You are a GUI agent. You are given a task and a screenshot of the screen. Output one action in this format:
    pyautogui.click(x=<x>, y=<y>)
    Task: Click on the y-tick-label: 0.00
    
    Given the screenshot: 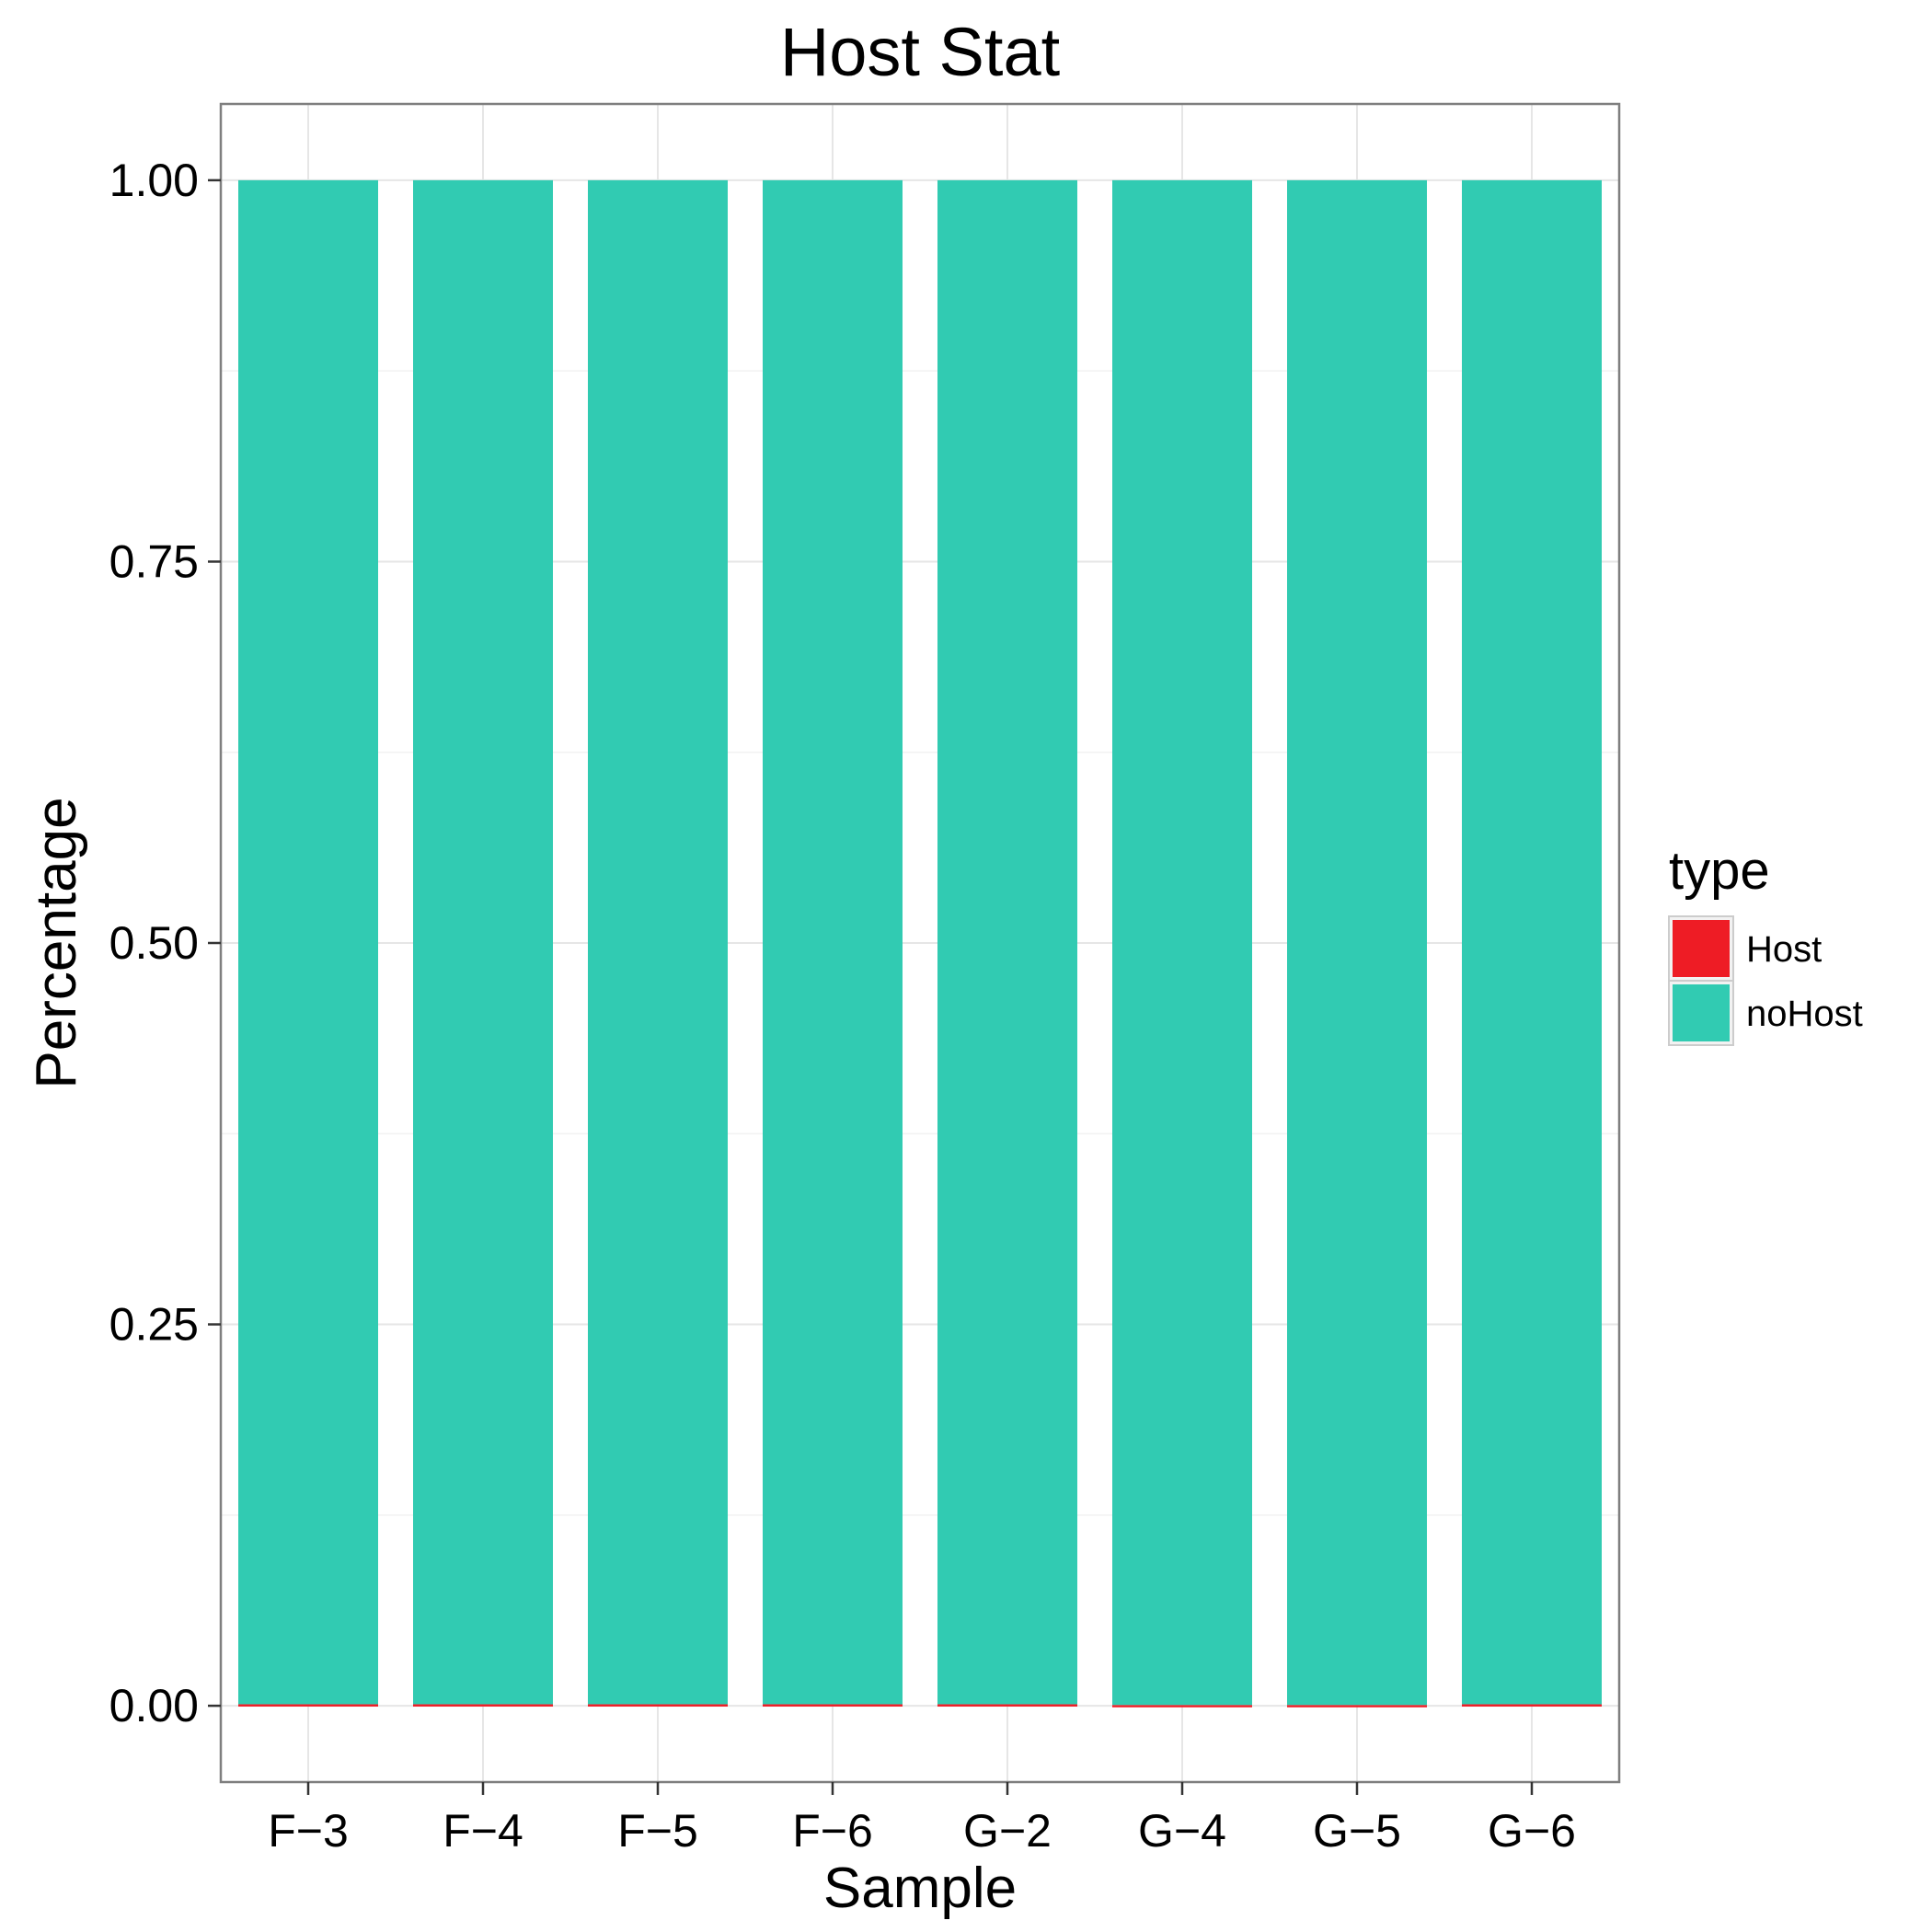 What is the action you would take?
    pyautogui.click(x=154, y=1705)
    